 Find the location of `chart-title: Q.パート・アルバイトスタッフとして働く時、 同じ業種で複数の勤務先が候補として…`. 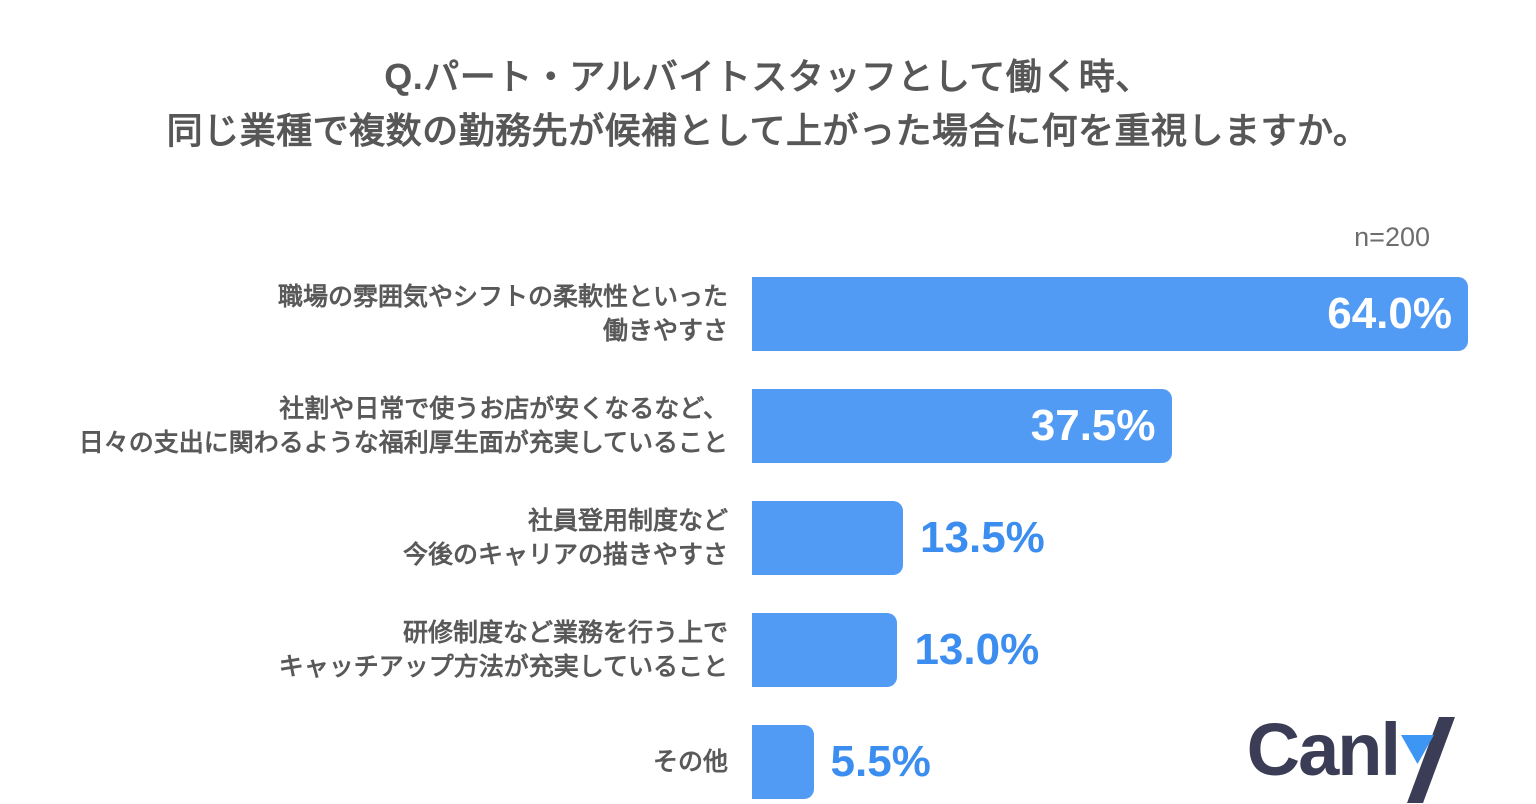

chart-title: Q.パート・アルバイトスタッフとして働く時、 同じ業種で複数の勤務先が候補として… is located at coordinates (768, 104).